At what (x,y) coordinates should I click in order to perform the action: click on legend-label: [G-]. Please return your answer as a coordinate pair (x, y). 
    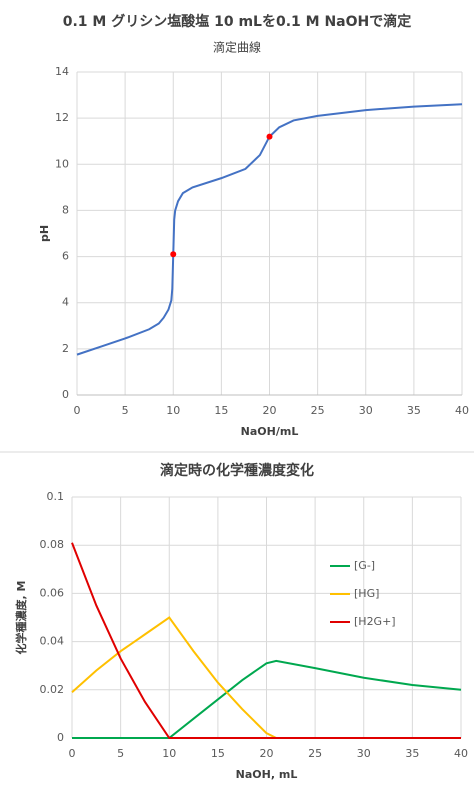
    Looking at the image, I should click on (364, 565).